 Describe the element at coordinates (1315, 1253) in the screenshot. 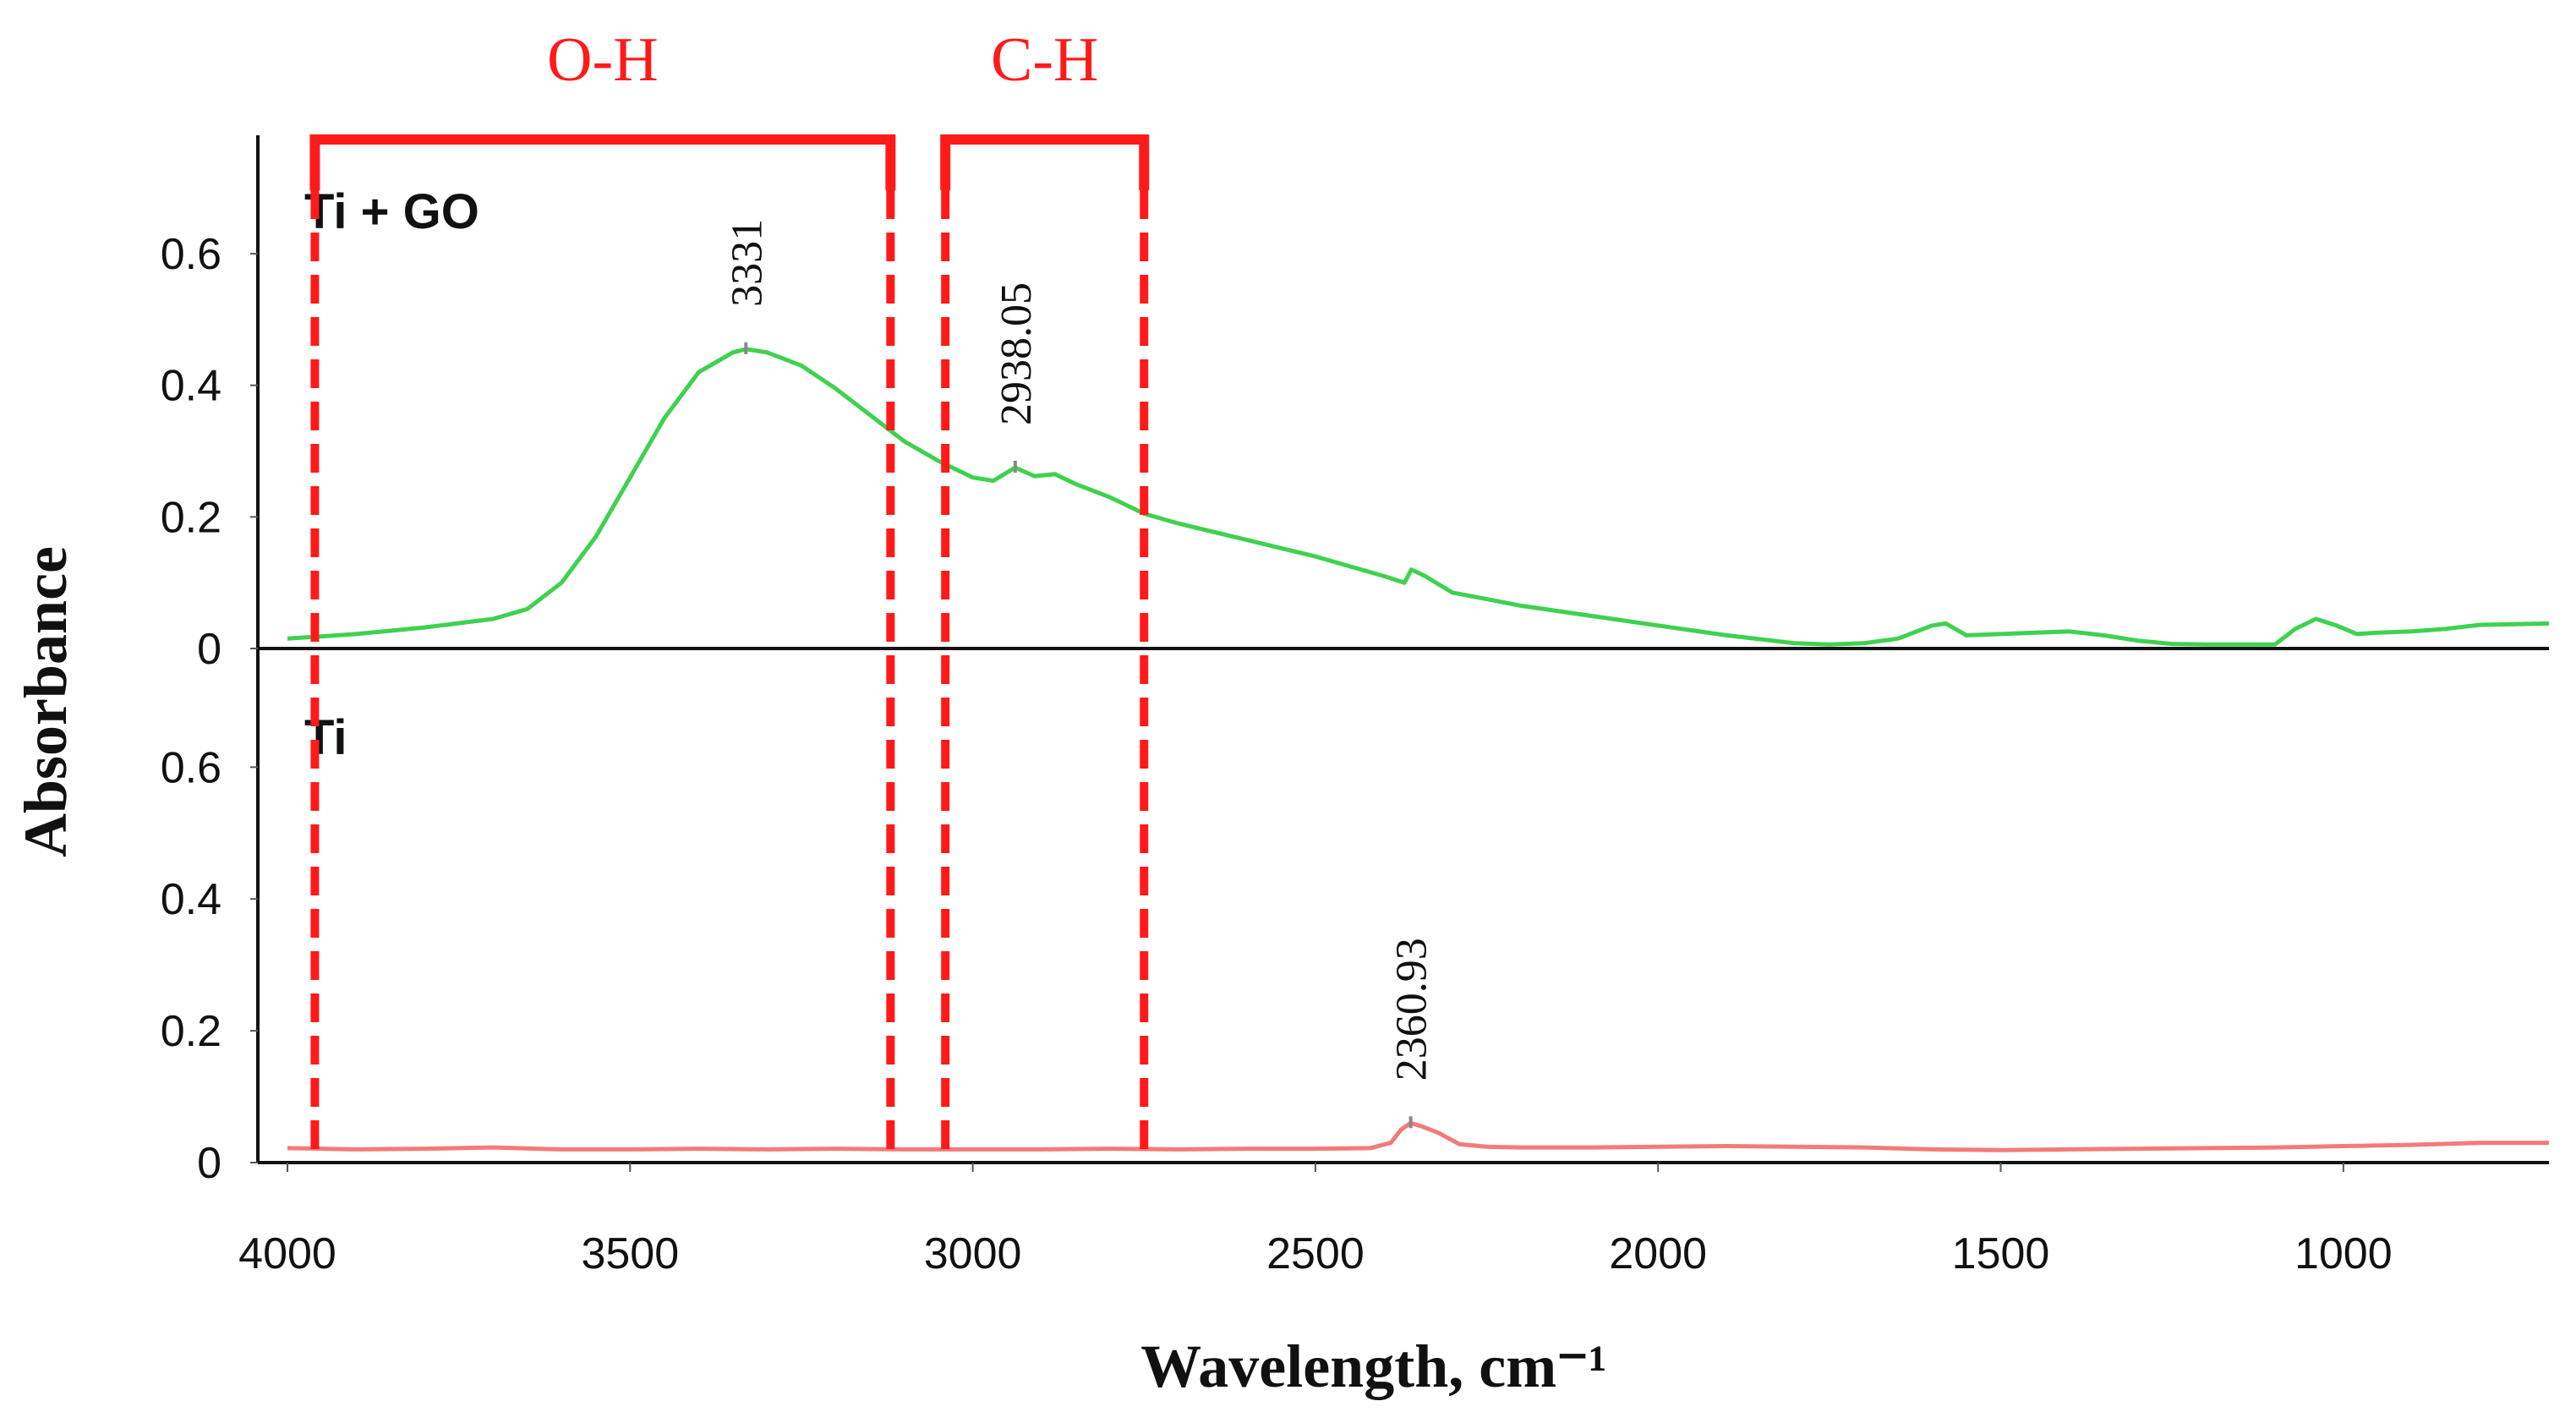

I see `x-tick-label: 2500` at that location.